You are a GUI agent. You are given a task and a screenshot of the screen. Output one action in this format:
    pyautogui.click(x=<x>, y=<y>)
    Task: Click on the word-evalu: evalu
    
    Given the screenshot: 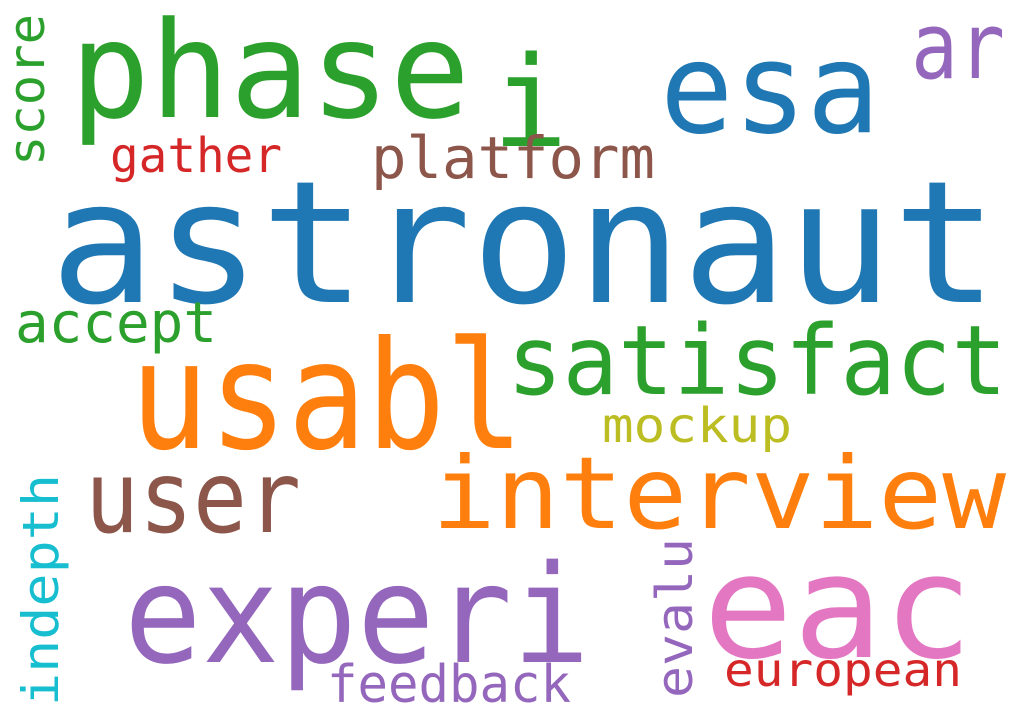 What is the action you would take?
    pyautogui.click(x=675, y=618)
    